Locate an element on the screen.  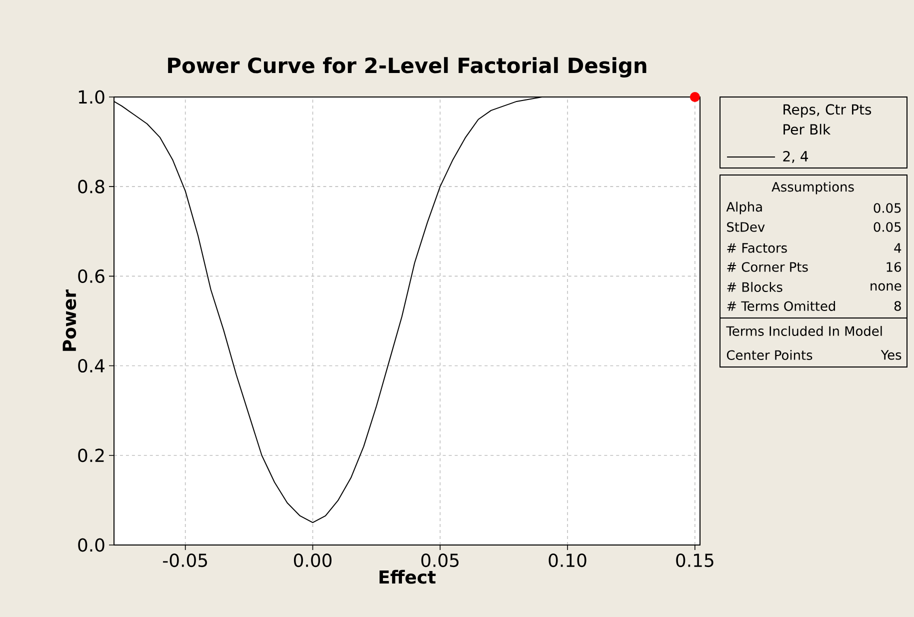
text: Yes is located at coordinates (891, 355).